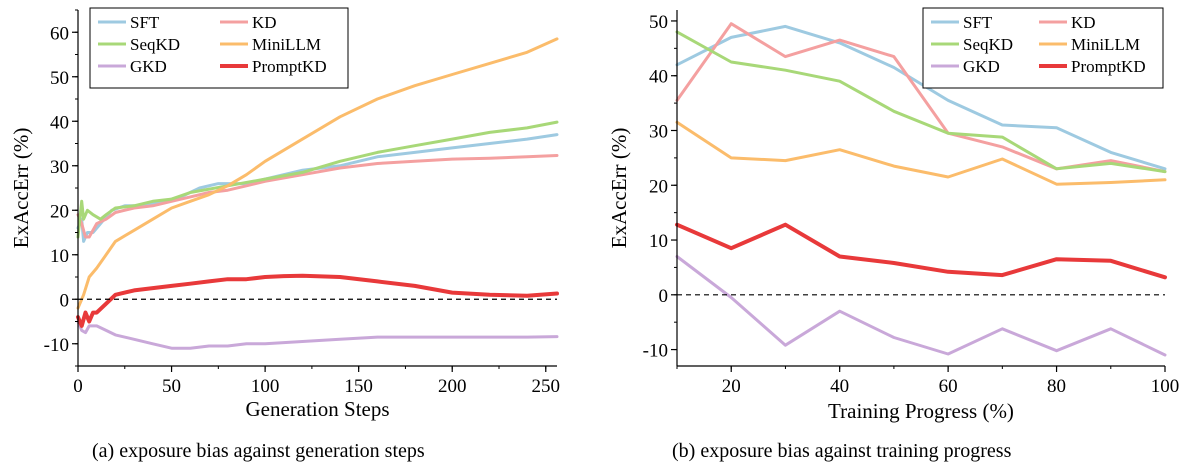 The width and height of the screenshot is (1193, 467). I want to click on x-tick-label: 60, so click(948, 386).